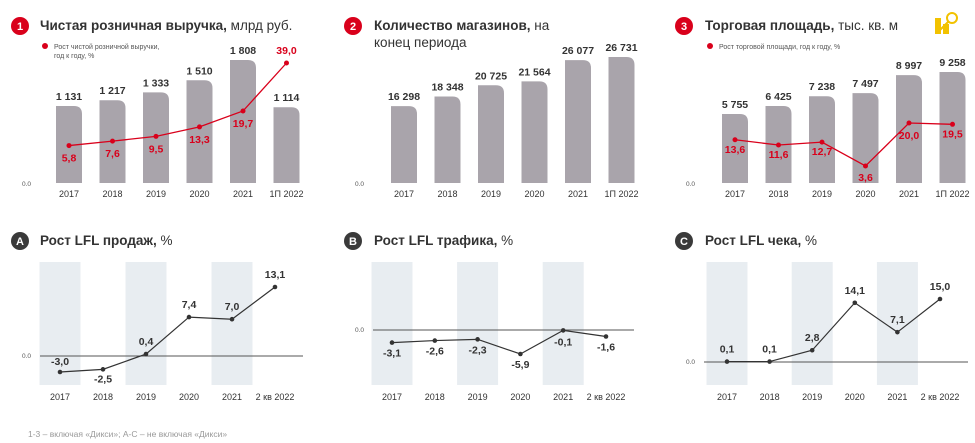  What do you see at coordinates (392, 354) in the screenshot?
I see `lfl-value-label: -3,1` at bounding box center [392, 354].